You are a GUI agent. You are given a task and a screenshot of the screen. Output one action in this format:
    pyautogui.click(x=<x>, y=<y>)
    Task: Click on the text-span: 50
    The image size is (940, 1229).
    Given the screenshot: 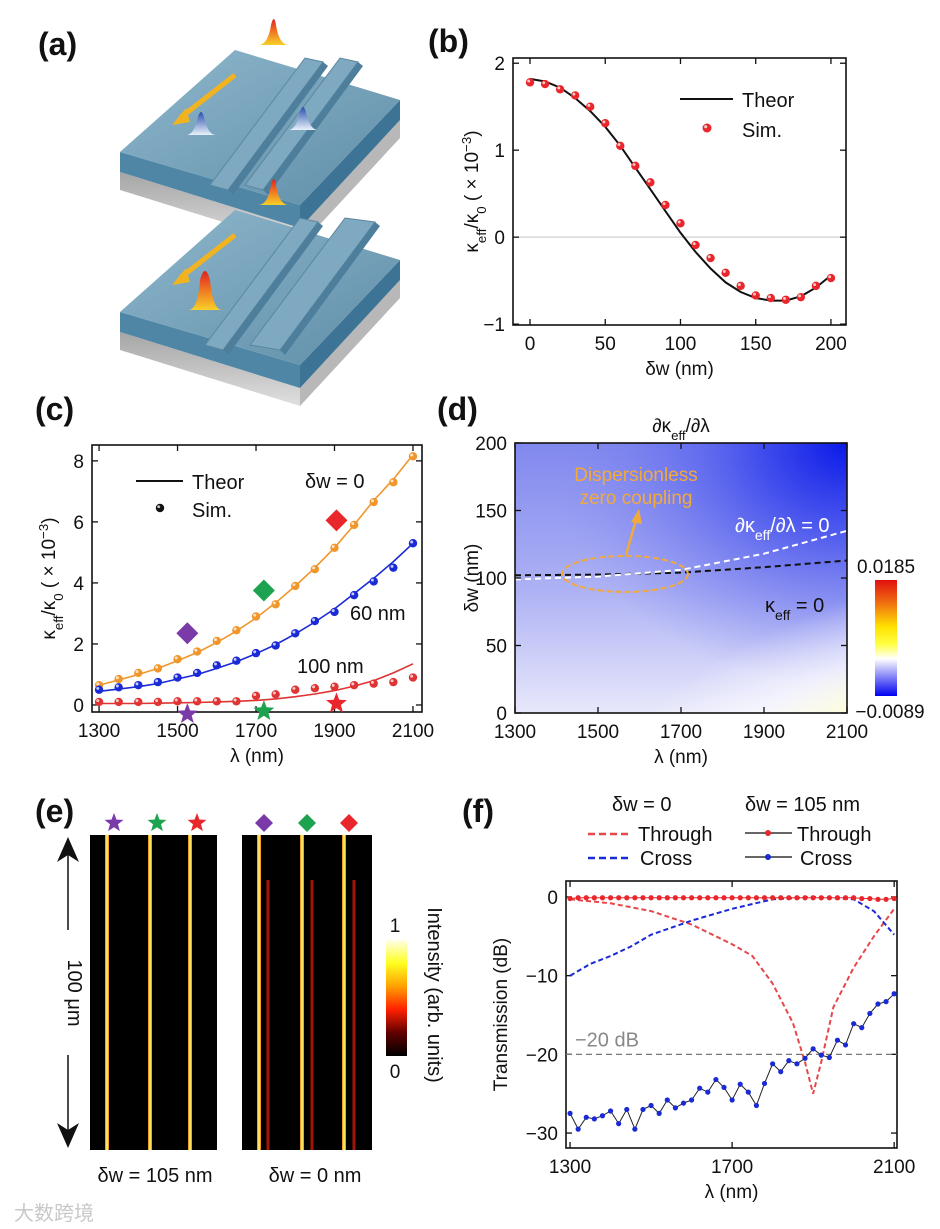 What is the action you would take?
    pyautogui.click(x=605, y=344)
    